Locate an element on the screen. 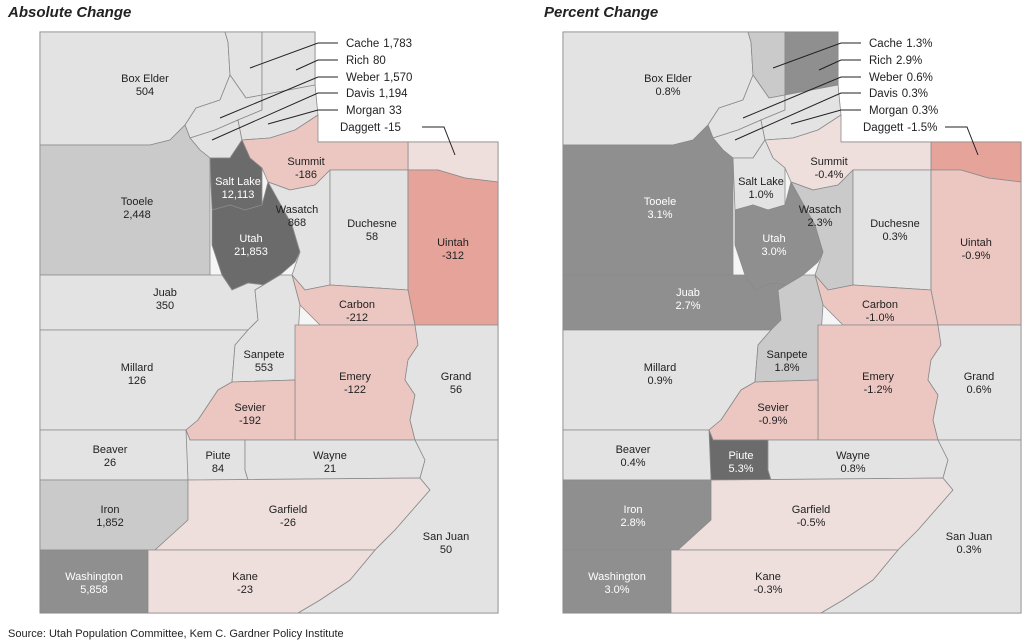 This screenshot has height=643, width=1025. county-value-davis: 1,194 is located at coordinates (393, 94).